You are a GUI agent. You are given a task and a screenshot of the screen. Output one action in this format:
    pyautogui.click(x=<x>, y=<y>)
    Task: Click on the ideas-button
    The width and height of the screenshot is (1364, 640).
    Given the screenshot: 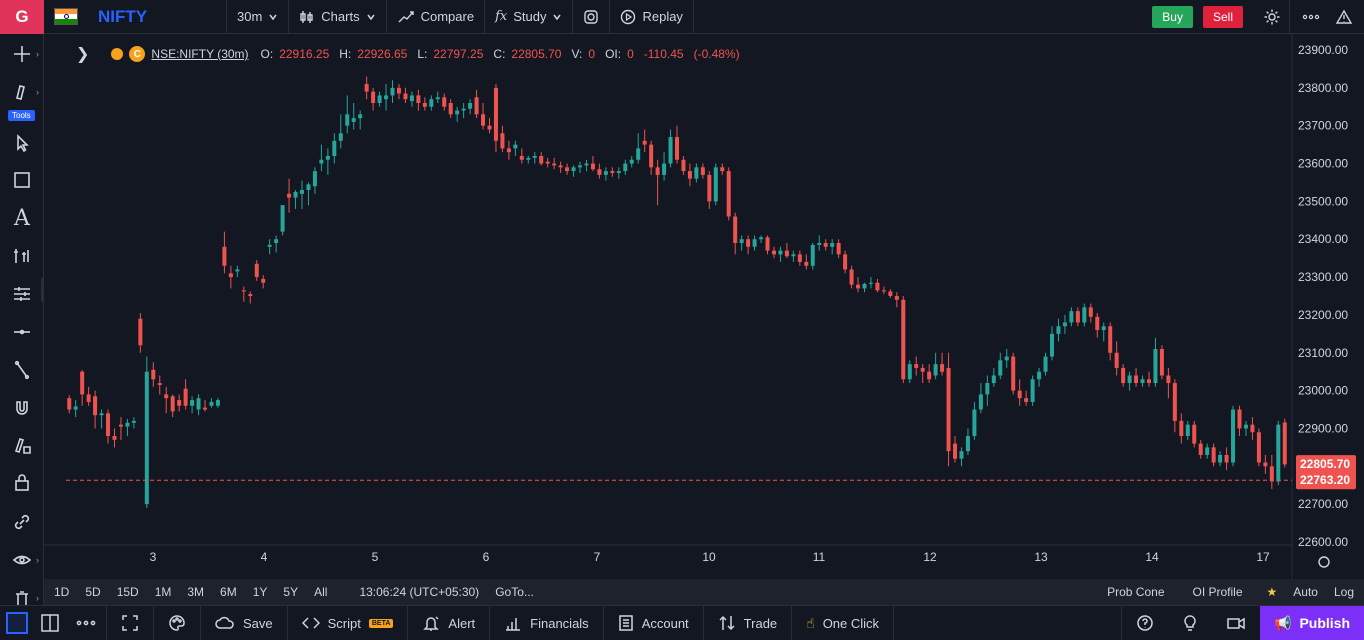 What is the action you would take?
    pyautogui.click(x=1190, y=623)
    